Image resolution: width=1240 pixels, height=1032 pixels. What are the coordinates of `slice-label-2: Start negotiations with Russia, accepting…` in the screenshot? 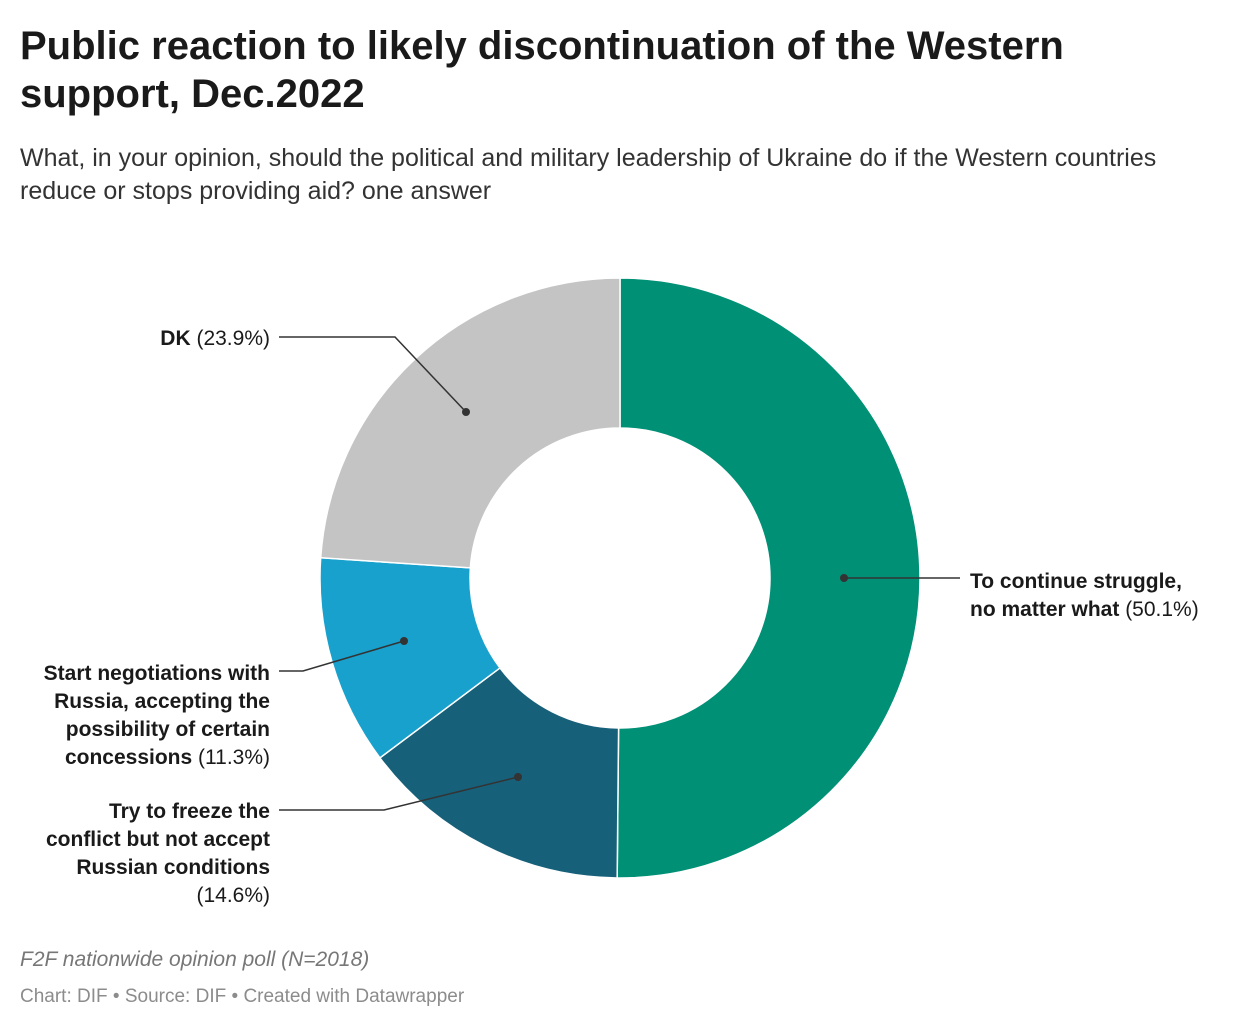 It's located at (157, 715).